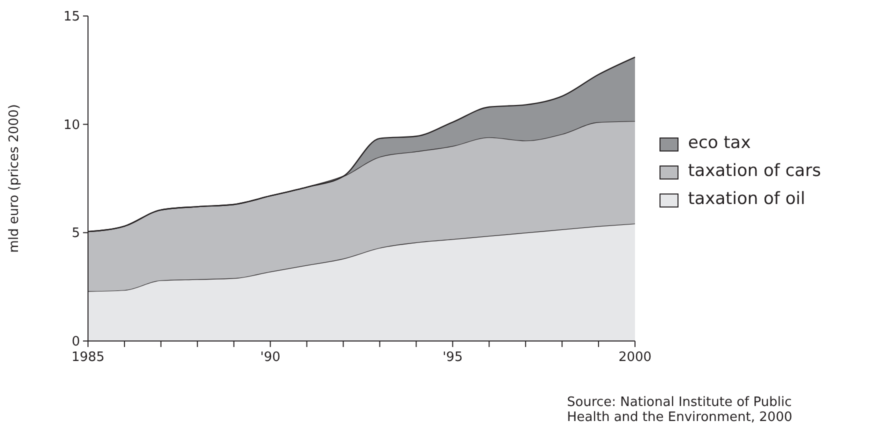  Describe the element at coordinates (76, 234) in the screenshot. I see `y-tick-label: 5` at that location.